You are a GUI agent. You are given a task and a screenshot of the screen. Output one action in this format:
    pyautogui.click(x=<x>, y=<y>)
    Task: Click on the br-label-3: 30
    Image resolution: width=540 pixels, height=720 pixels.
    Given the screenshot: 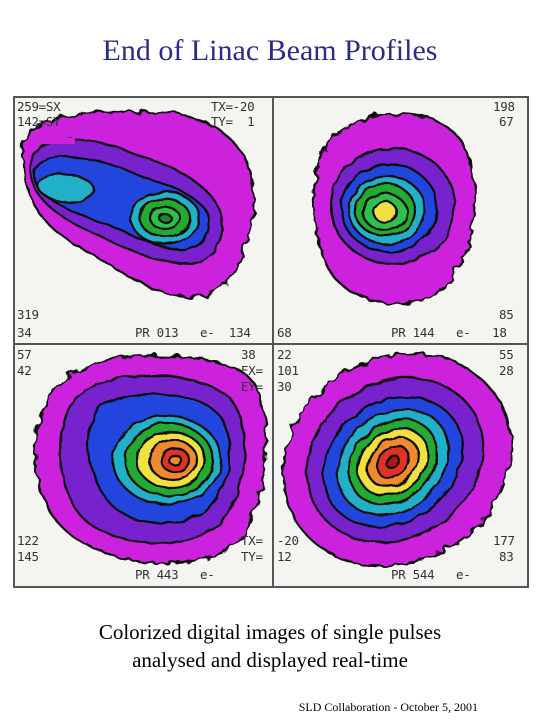 What is the action you would take?
    pyautogui.click(x=284, y=386)
    